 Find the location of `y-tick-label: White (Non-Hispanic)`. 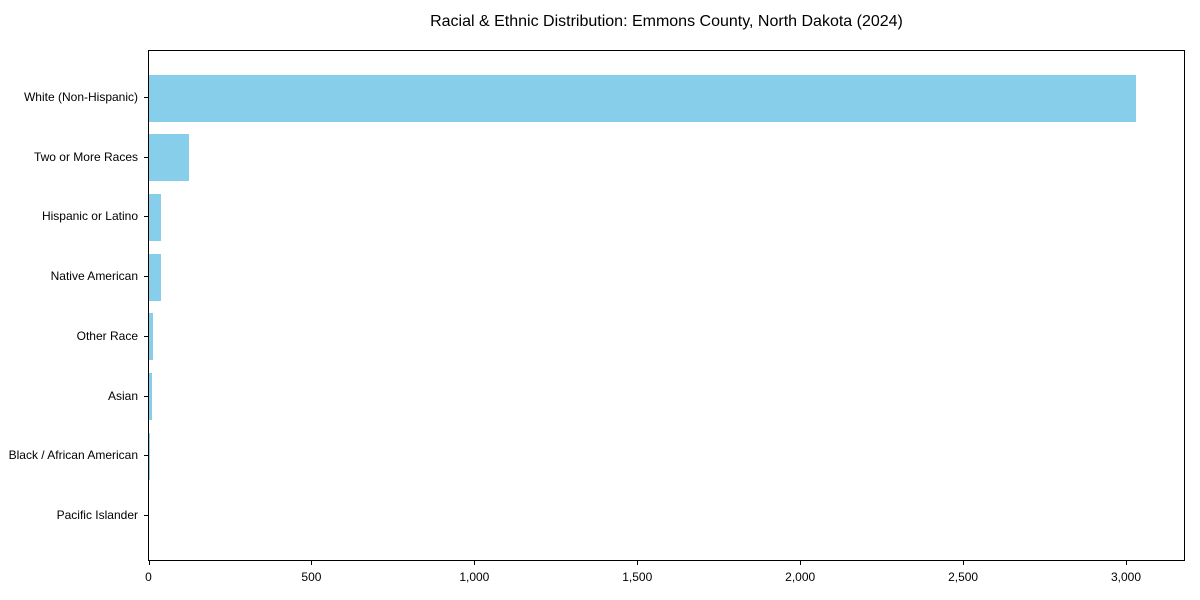

y-tick-label: White (Non-Hispanic) is located at coordinates (80, 97).